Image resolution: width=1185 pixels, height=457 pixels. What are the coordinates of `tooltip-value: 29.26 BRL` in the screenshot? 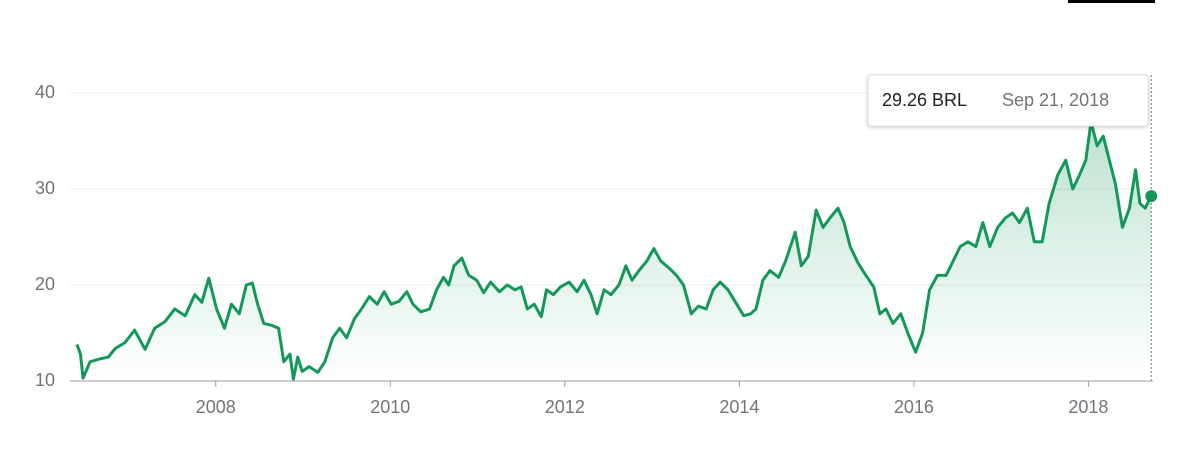 It's located at (924, 100).